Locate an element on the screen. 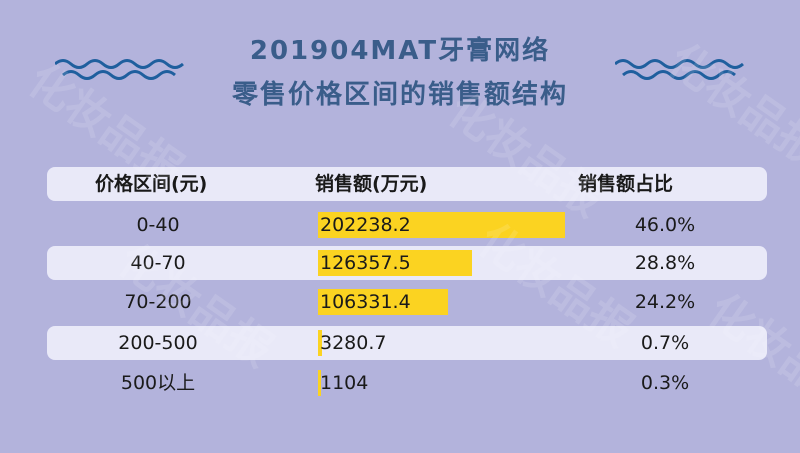  column-header: 销售额占比 is located at coordinates (626, 184).